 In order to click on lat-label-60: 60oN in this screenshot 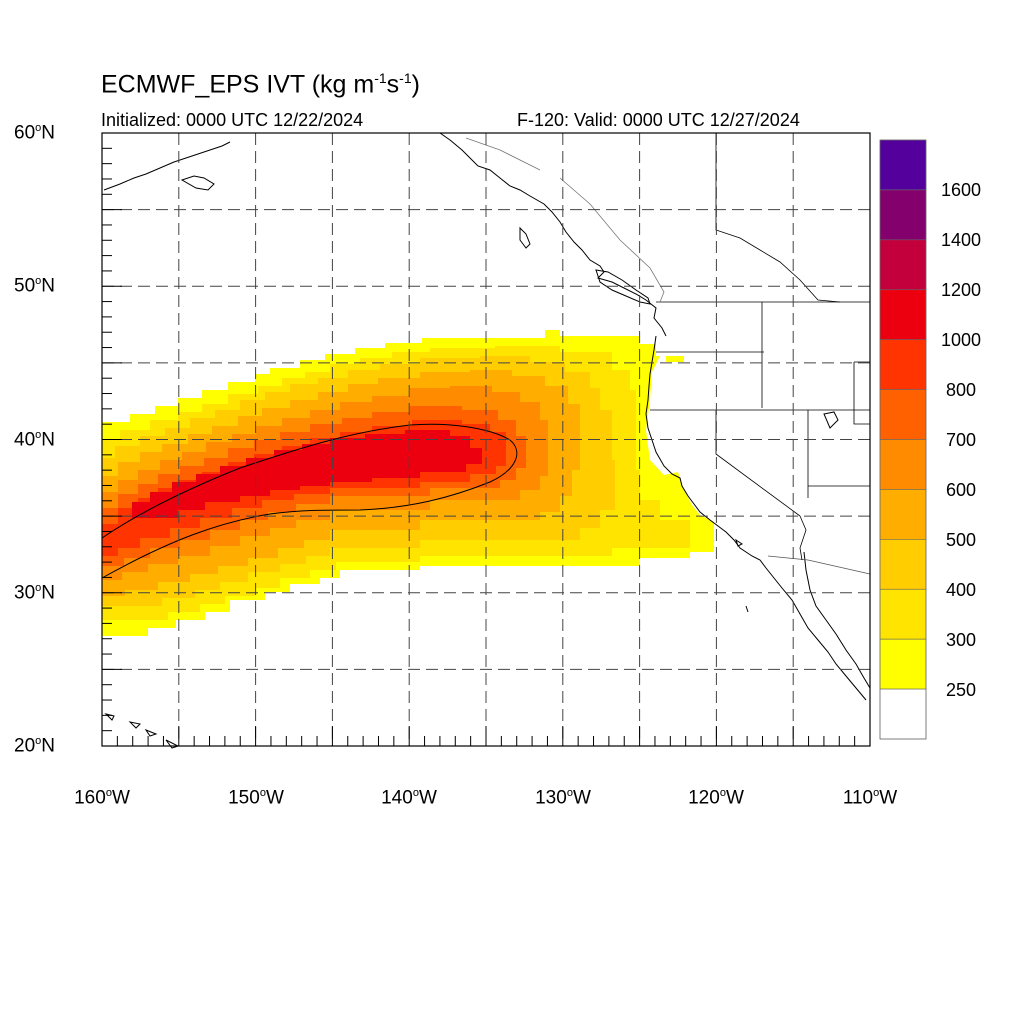, I will do `click(34, 133)`.